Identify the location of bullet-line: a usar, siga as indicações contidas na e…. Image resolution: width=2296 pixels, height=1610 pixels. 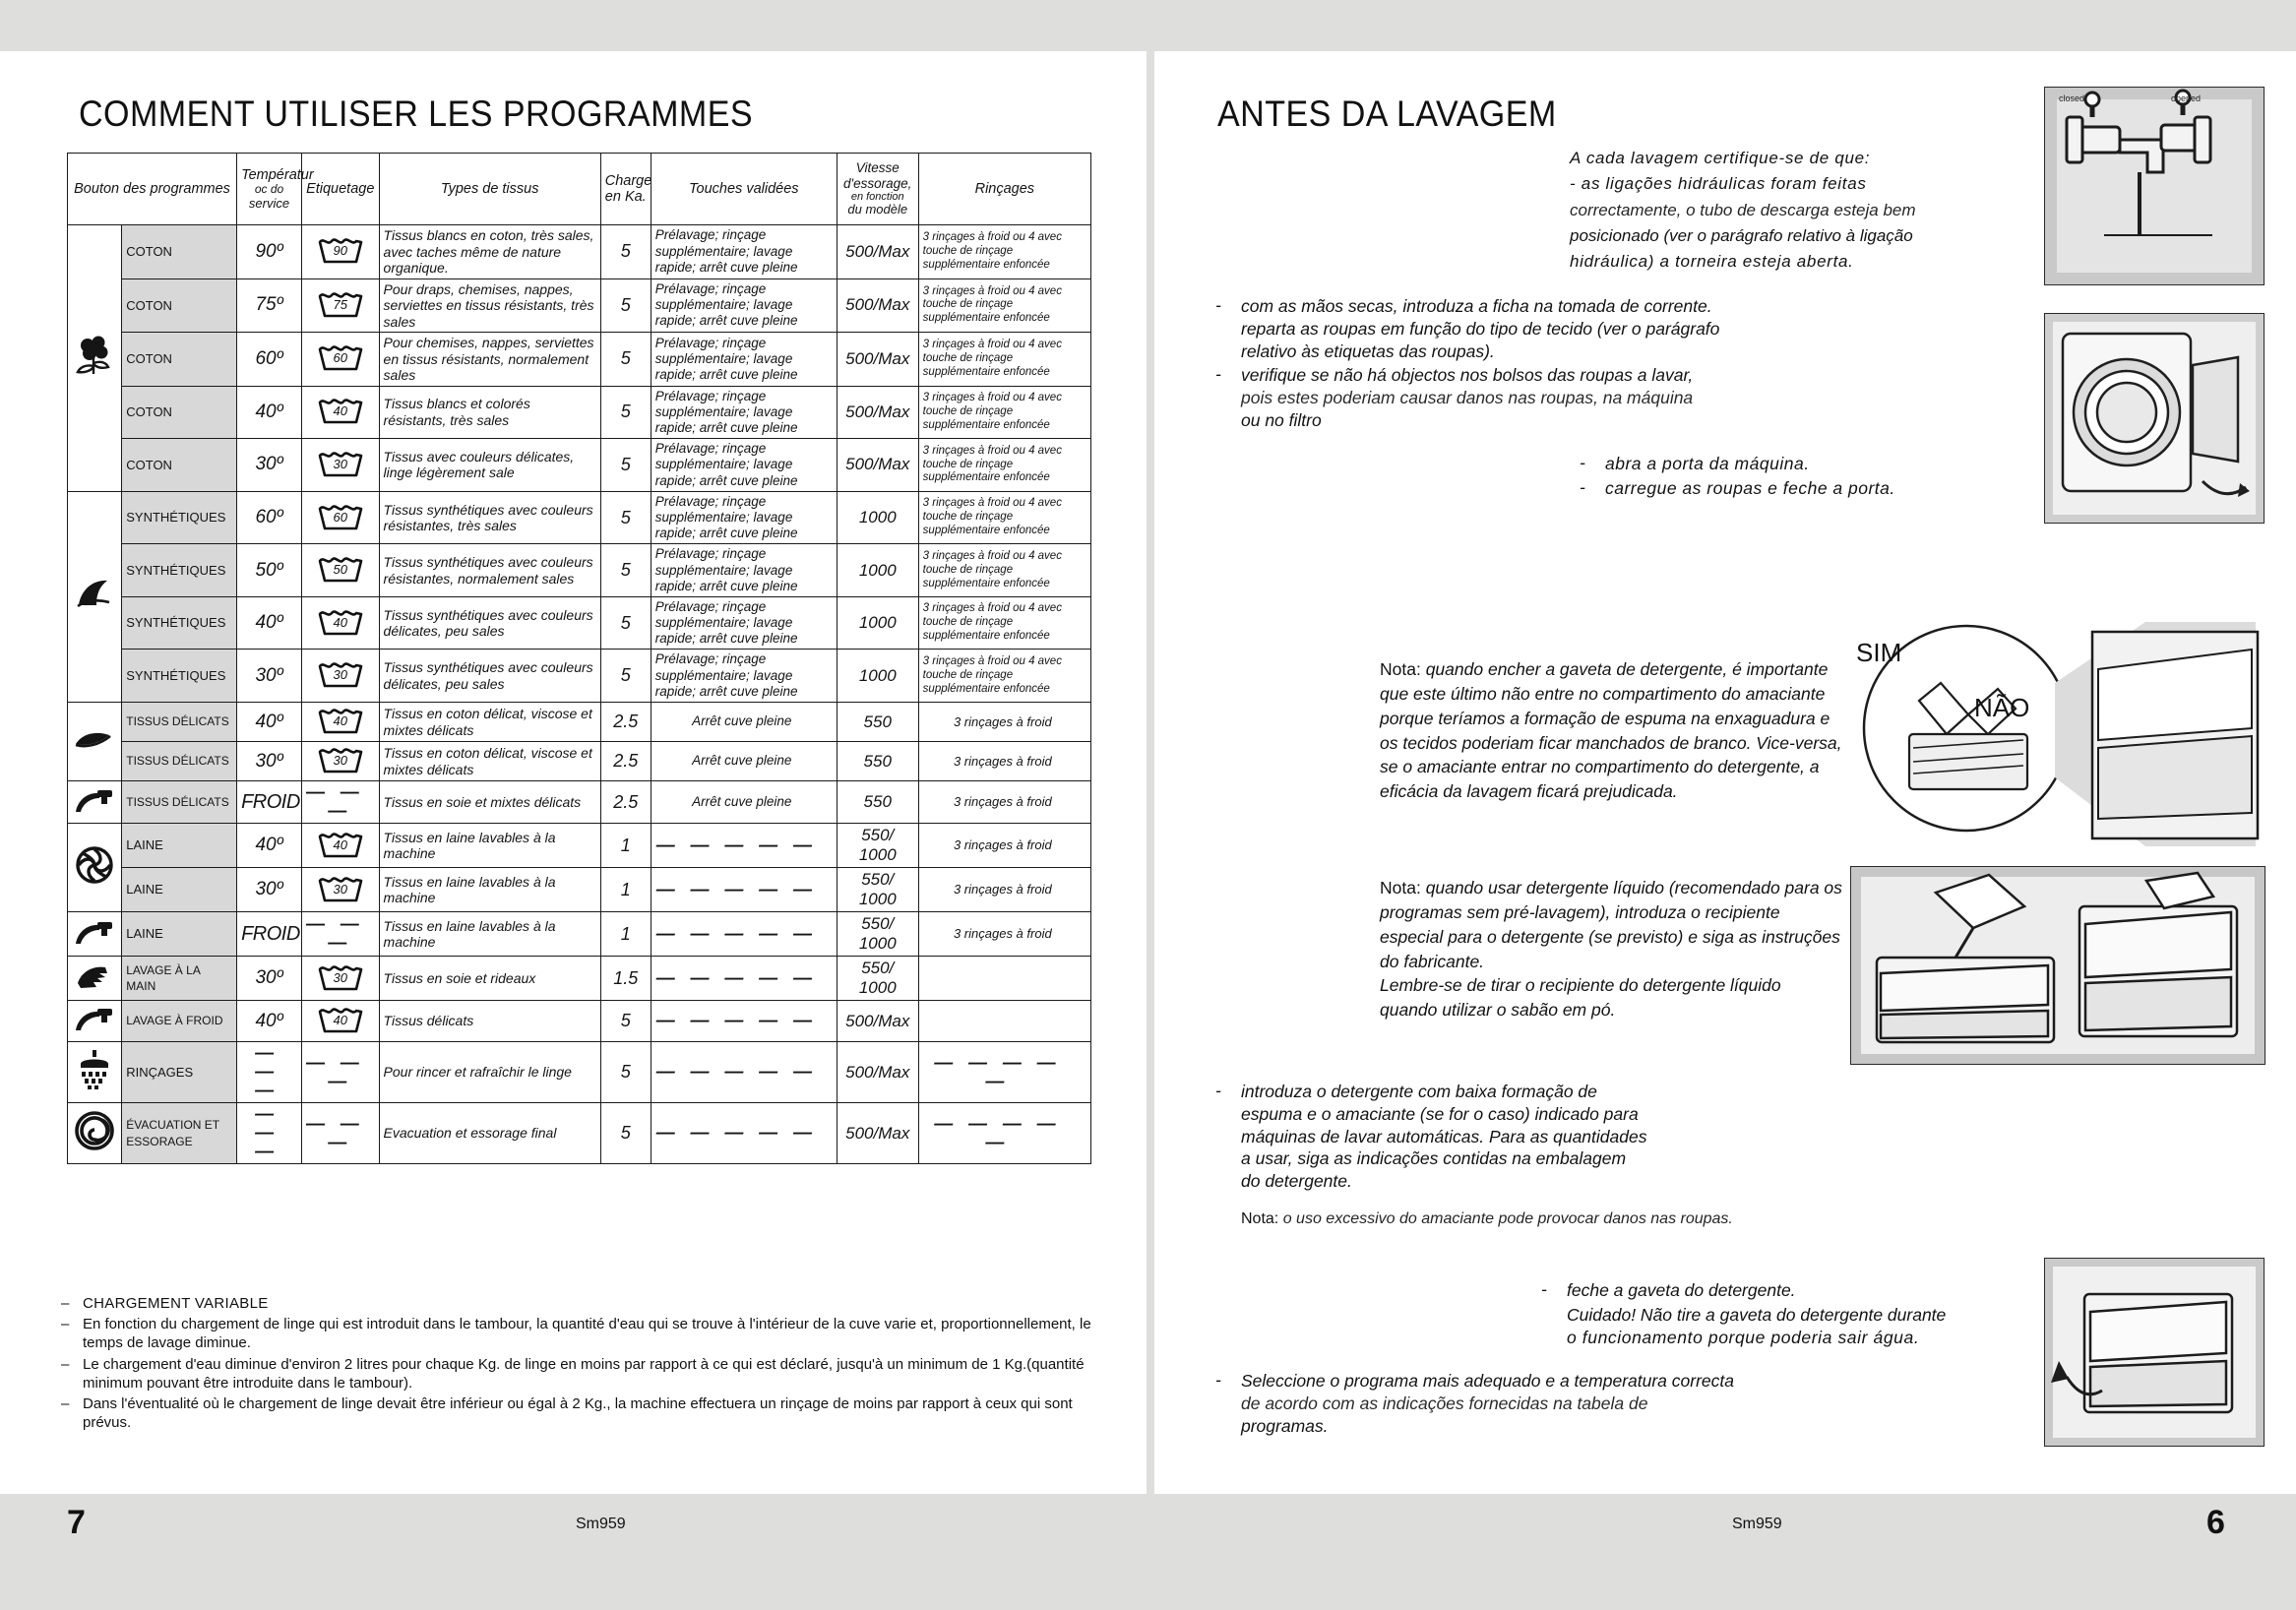
(1434, 1159).